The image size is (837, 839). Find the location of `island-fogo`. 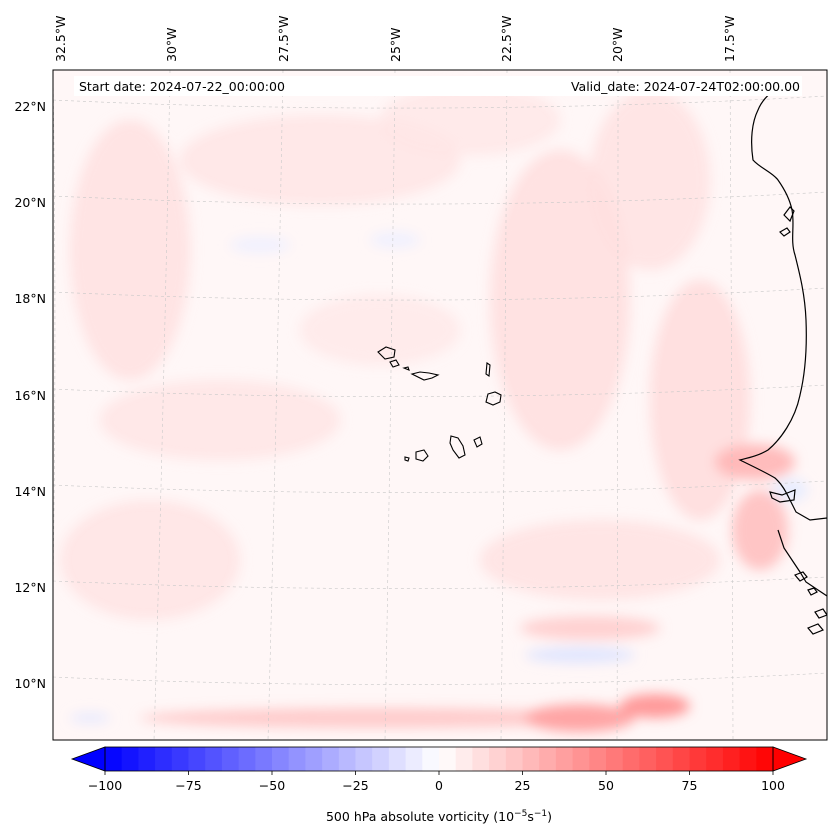

island-fogo is located at coordinates (422, 455).